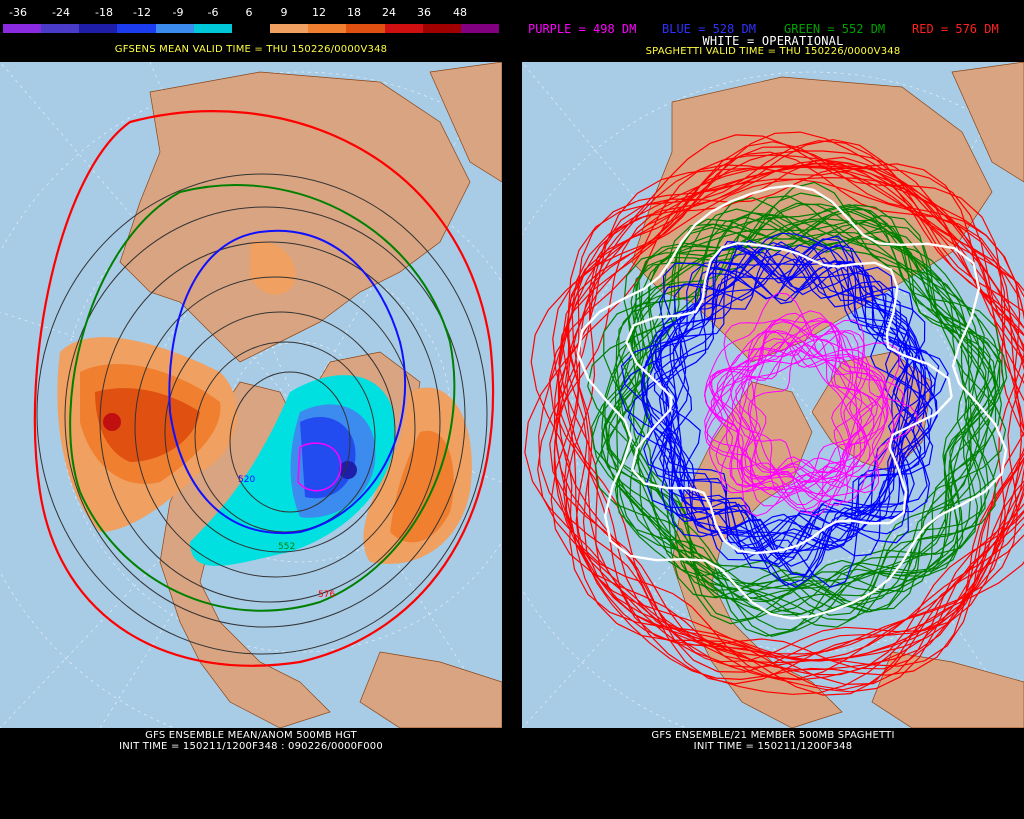 Image resolution: width=1024 pixels, height=819 pixels. I want to click on legend-white: WHITE = OPERATIONAL, so click(773, 41).